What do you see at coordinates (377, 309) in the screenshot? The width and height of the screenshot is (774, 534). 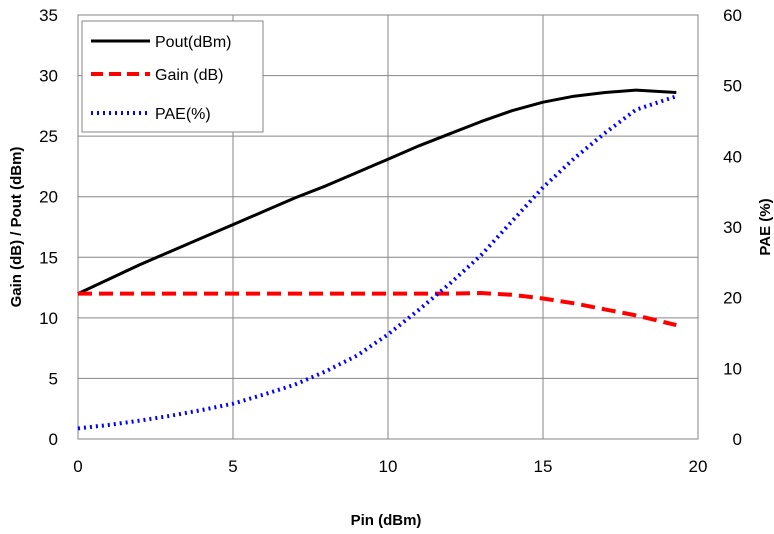 I see `series-line-gain-db` at bounding box center [377, 309].